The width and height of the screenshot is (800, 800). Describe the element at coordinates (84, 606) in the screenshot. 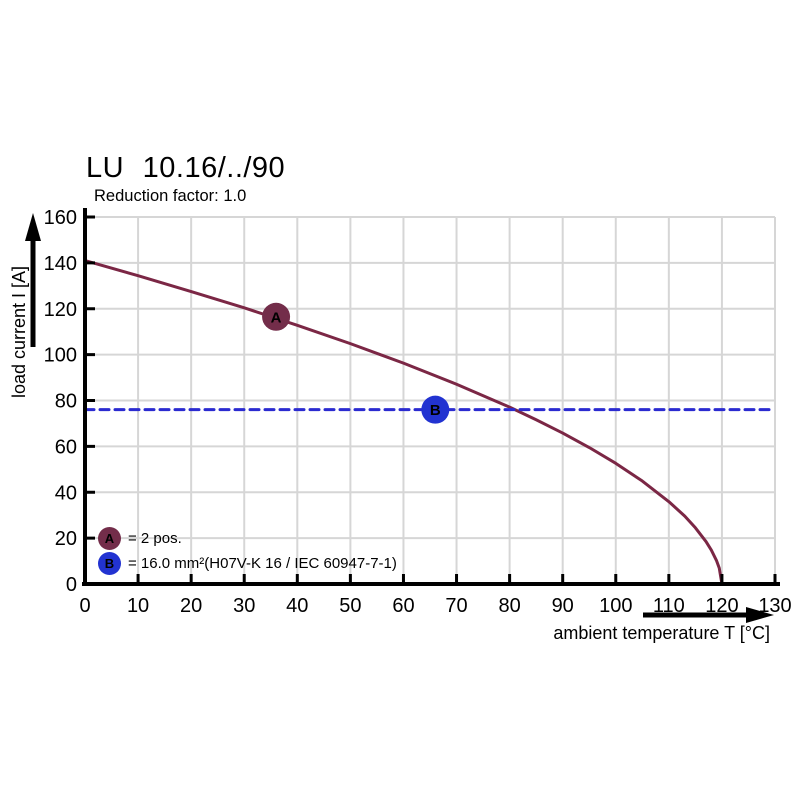

I see `x-tick-label: 0` at that location.